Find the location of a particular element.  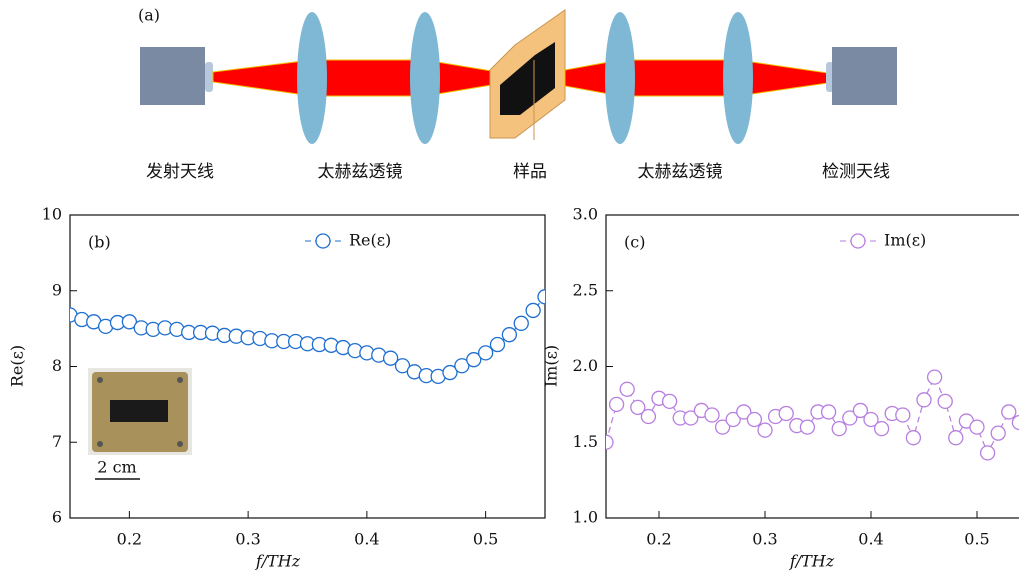

y-tick-label: 6 is located at coordinates (57, 517).